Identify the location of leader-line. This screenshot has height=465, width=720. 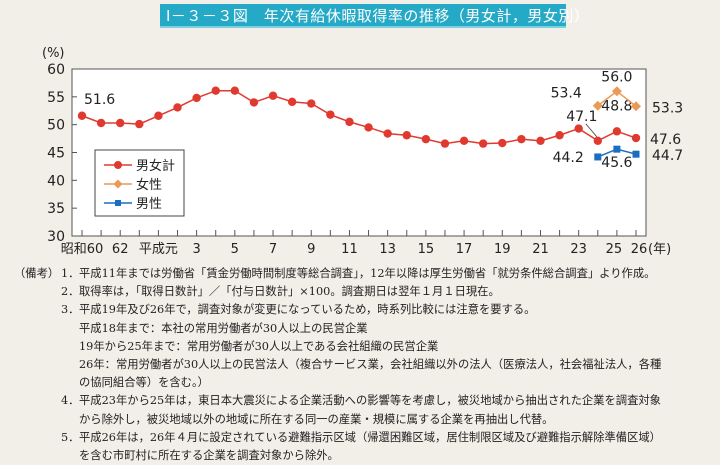
(591, 130).